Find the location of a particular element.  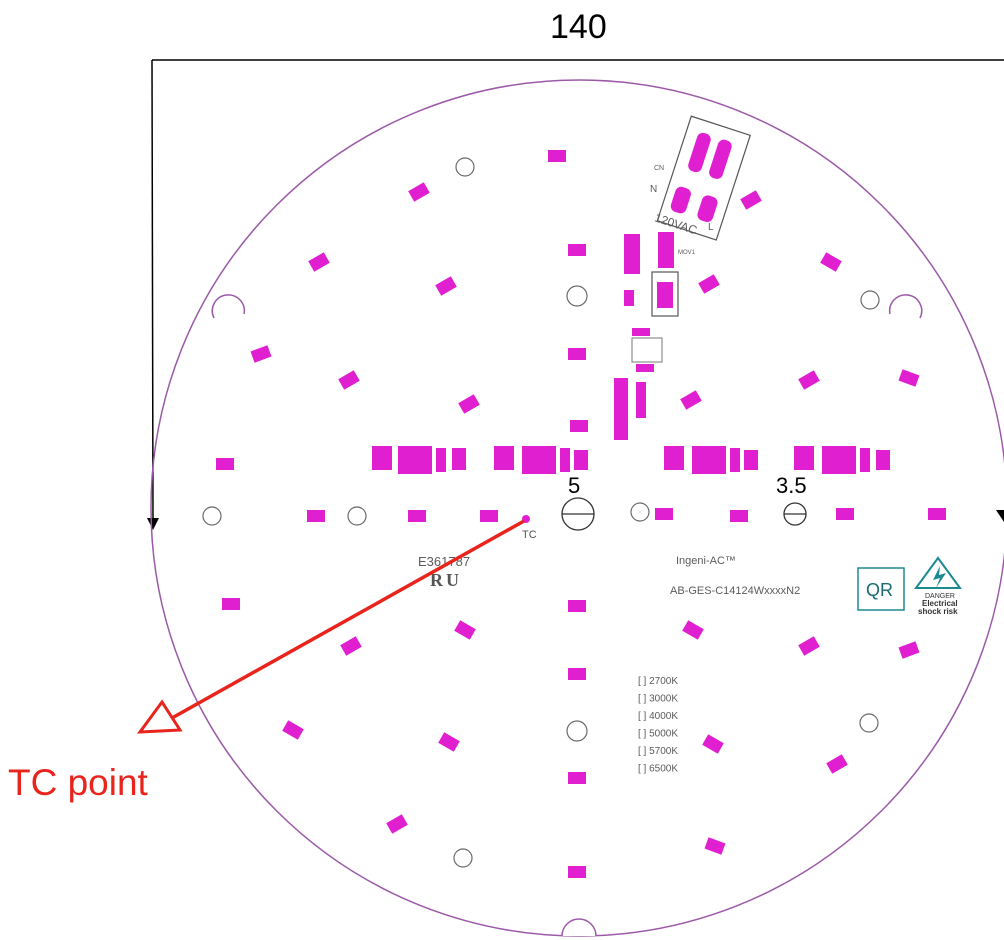

tc-callout-arrowhead is located at coordinates (159, 716).